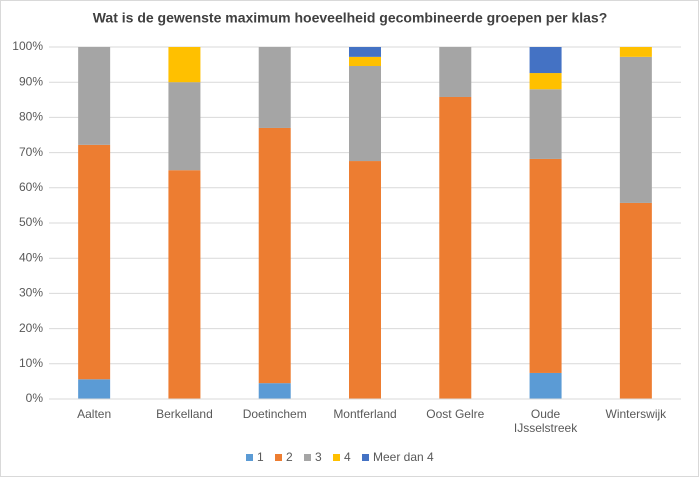 The width and height of the screenshot is (699, 477). I want to click on y-tick-label: 40%, so click(31, 257).